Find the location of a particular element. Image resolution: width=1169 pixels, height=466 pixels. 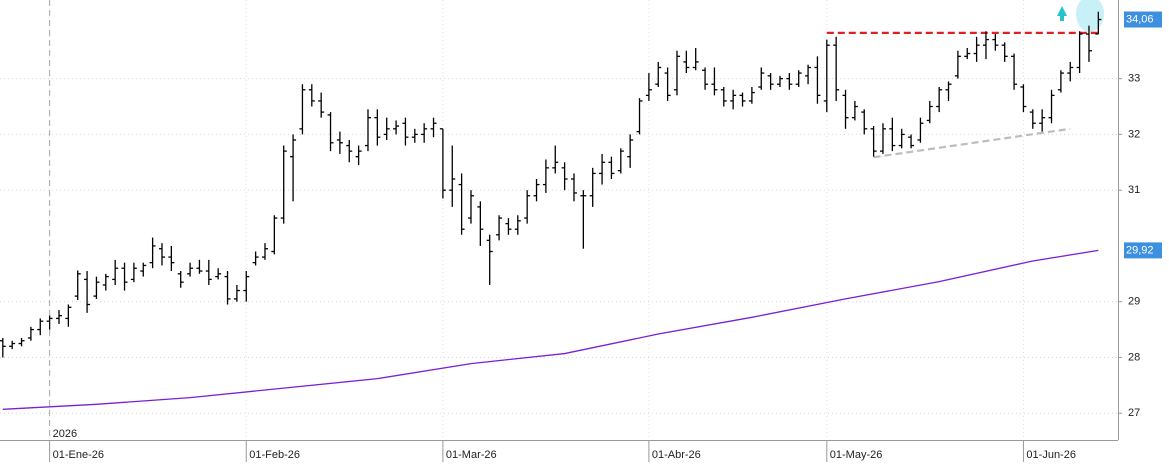

price-label: 34,06 is located at coordinates (1140, 19).